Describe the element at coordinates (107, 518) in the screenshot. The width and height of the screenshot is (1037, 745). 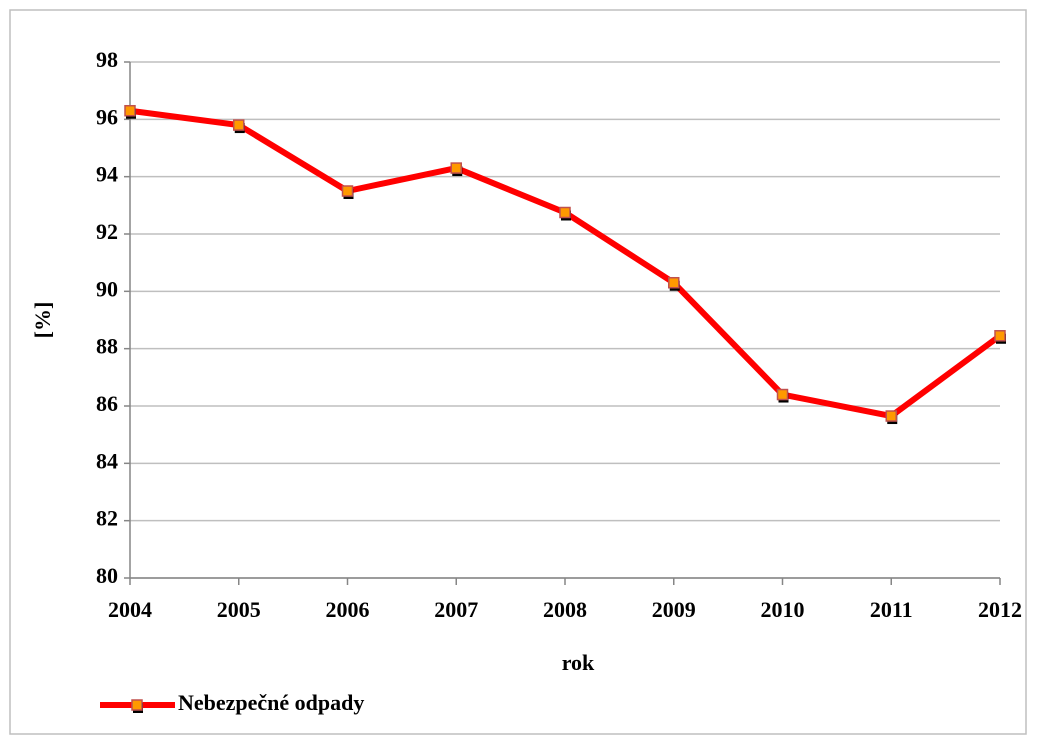
I see `y-tick-label: 82` at that location.